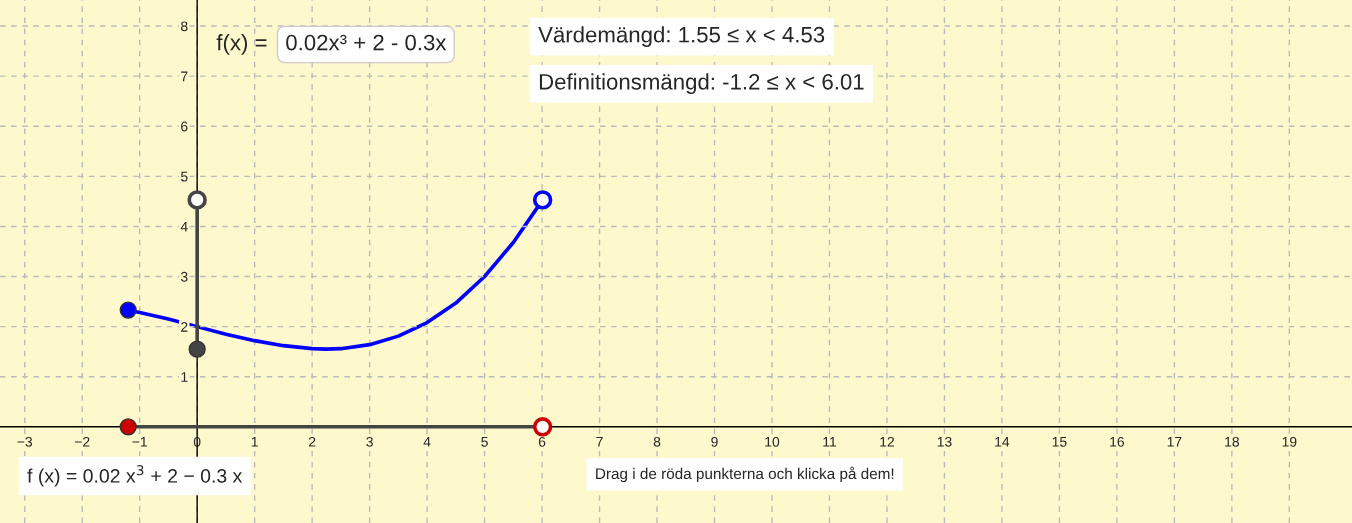 The height and width of the screenshot is (523, 1352). Describe the element at coordinates (366, 42) in the screenshot. I see `annotation: 0.02x³ + 2 - 0.3x` at that location.